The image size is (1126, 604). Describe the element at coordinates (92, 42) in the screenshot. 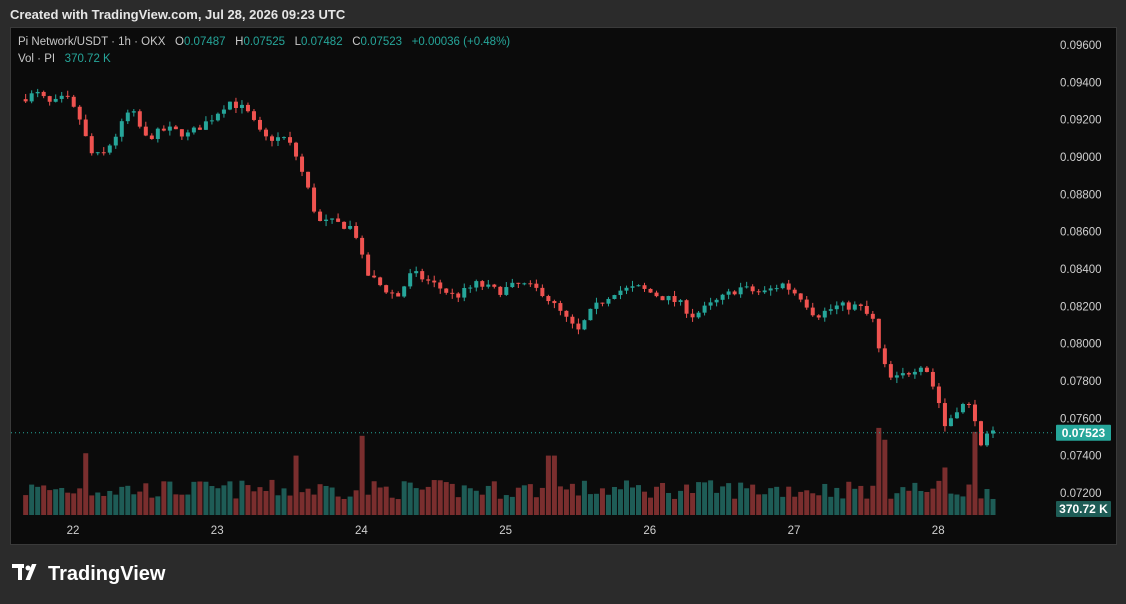

I see `symbol-label: Pi Network/USDT · 1h · OKX` at that location.